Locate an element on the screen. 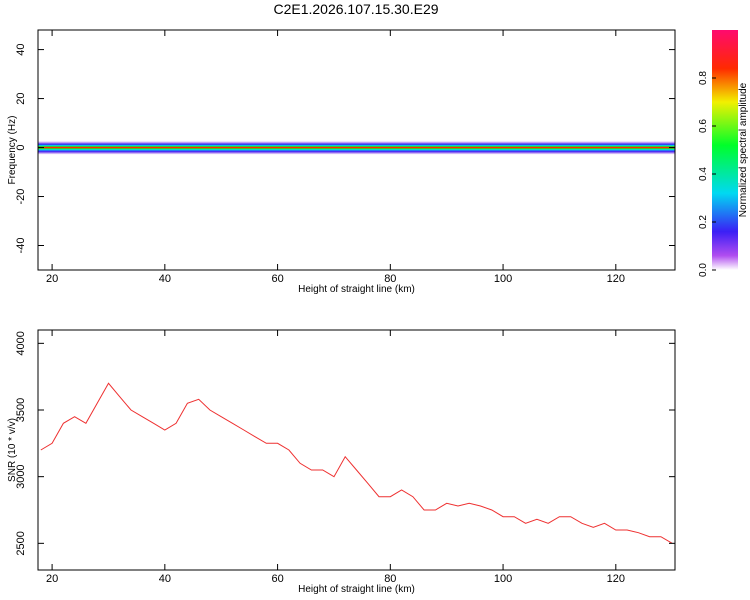 The width and height of the screenshot is (750, 600). colorbar-tick-label: 0.8 is located at coordinates (703, 78).